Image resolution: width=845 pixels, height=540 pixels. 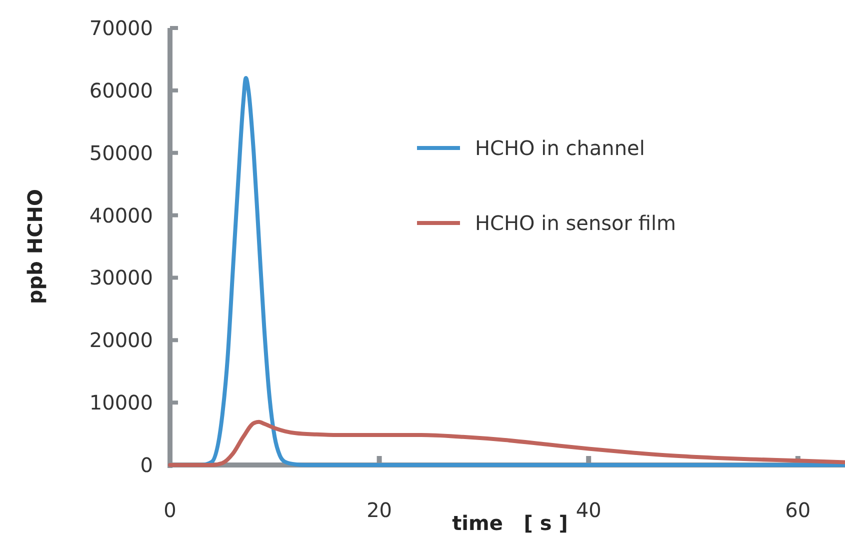 What do you see at coordinates (510, 523) in the screenshot?
I see `x-axis-title: time [ s ]` at bounding box center [510, 523].